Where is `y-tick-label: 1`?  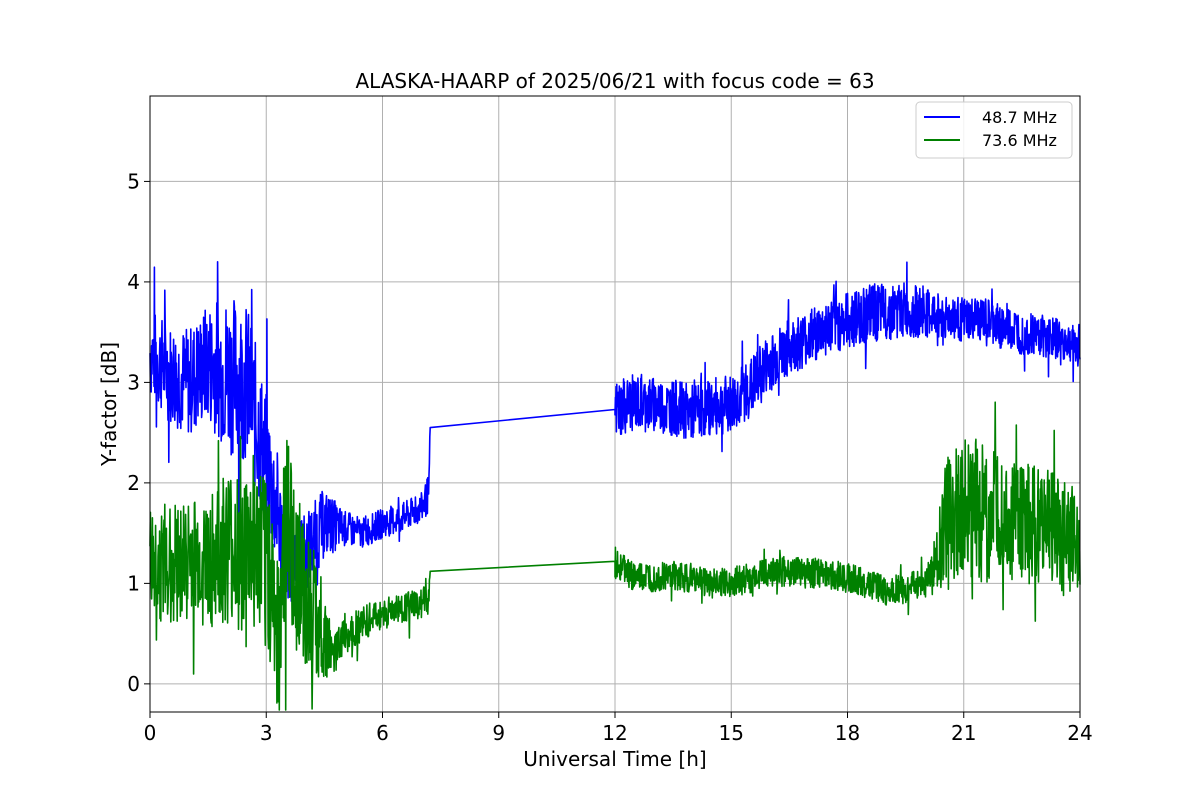 y-tick-label: 1 is located at coordinates (133, 583).